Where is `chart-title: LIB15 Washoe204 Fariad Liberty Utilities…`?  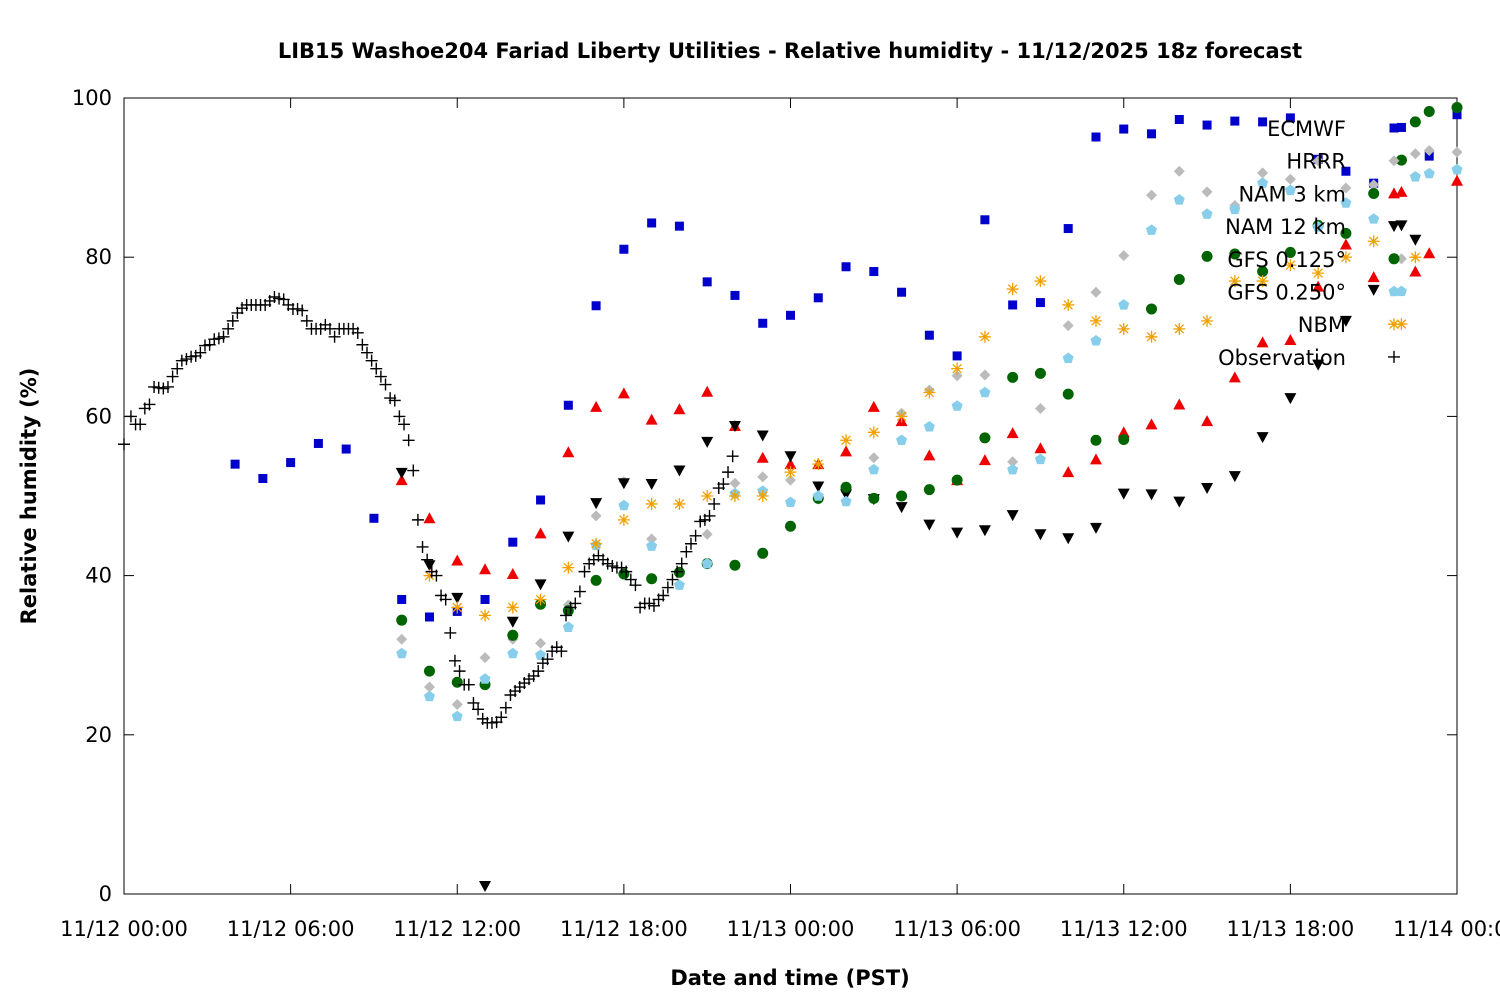
chart-title: LIB15 Washoe204 Fariad Liberty Utilities… is located at coordinates (790, 51).